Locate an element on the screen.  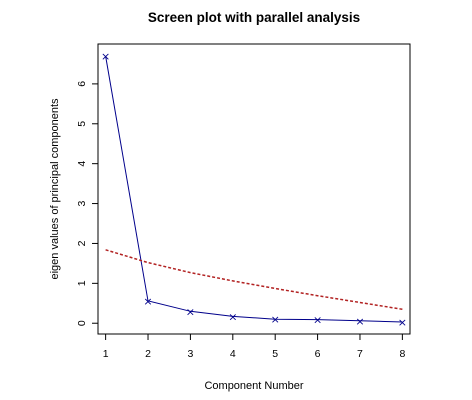
y-tick-label-1: 1 is located at coordinates (82, 283).